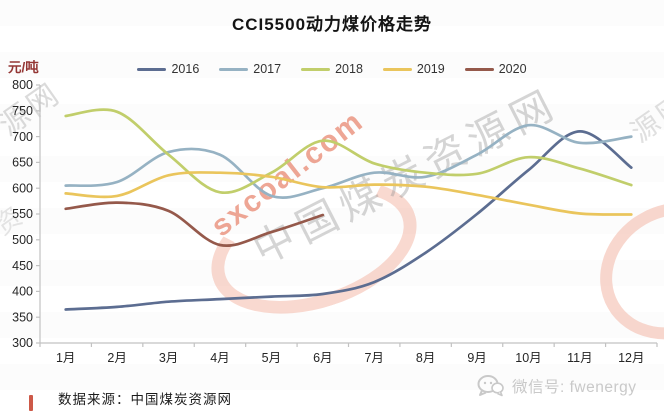 This screenshot has width=664, height=416. I want to click on legend-item-2017: 2017, so click(250, 69).